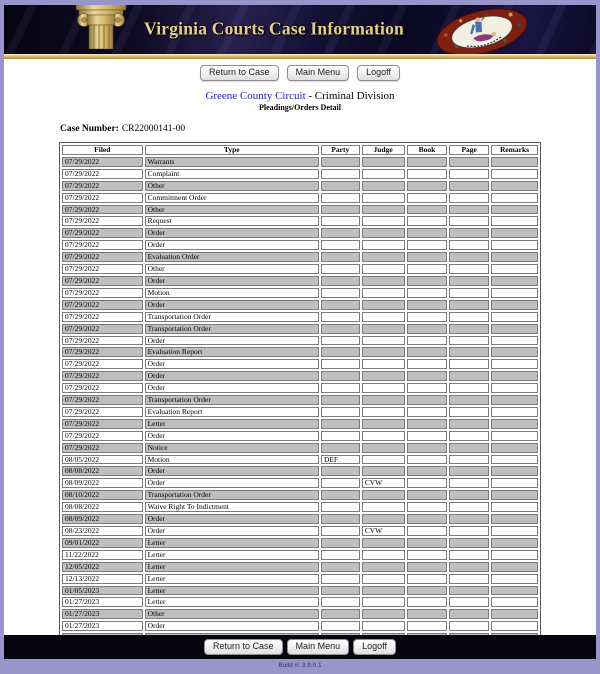  What do you see at coordinates (231, 352) in the screenshot?
I see `cell-type: Evaluation Report` at bounding box center [231, 352].